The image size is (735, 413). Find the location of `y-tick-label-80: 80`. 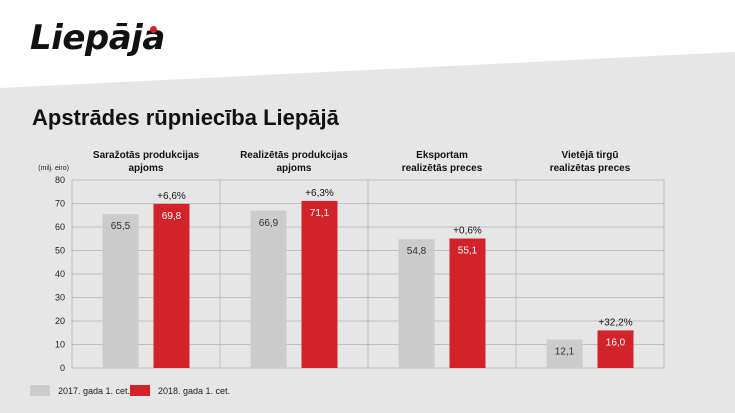

y-tick-label-80: 80 is located at coordinates (60, 180).